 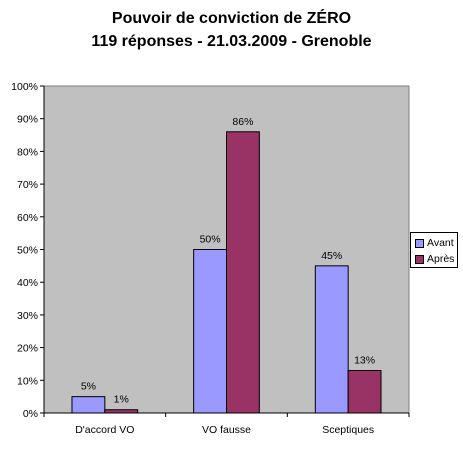 What do you see at coordinates (27, 120) in the screenshot?
I see `y-tick-label: 90%` at bounding box center [27, 120].